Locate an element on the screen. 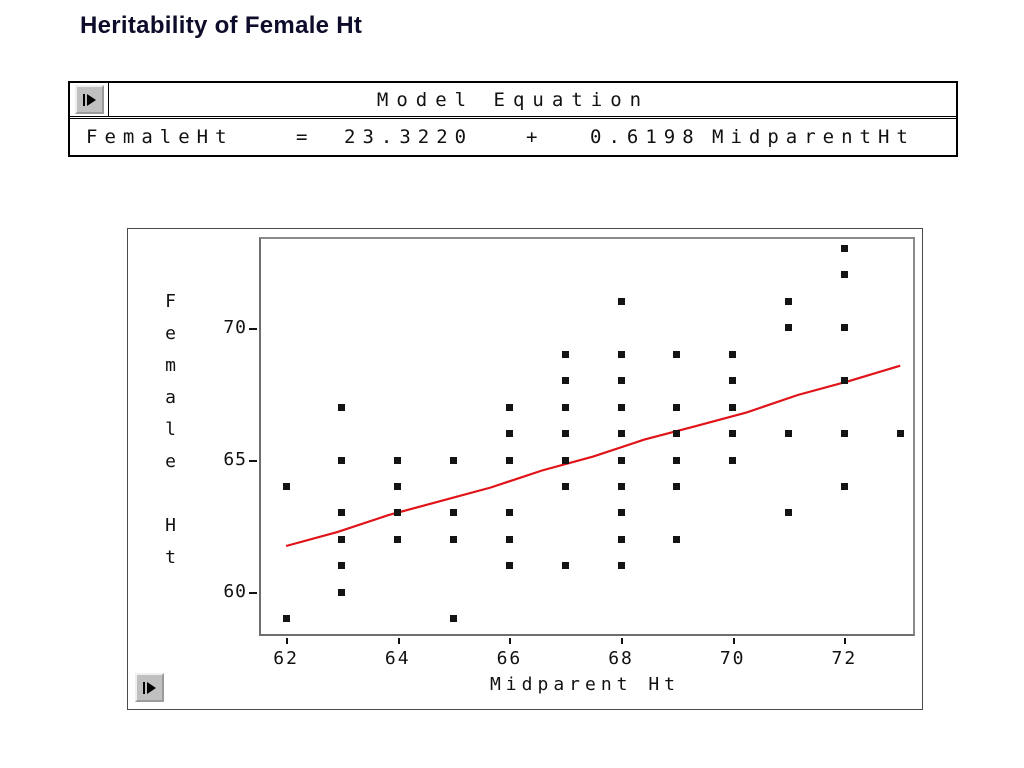 The height and width of the screenshot is (768, 1024). equation-table-header-row: Model Equation is located at coordinates (513, 101).